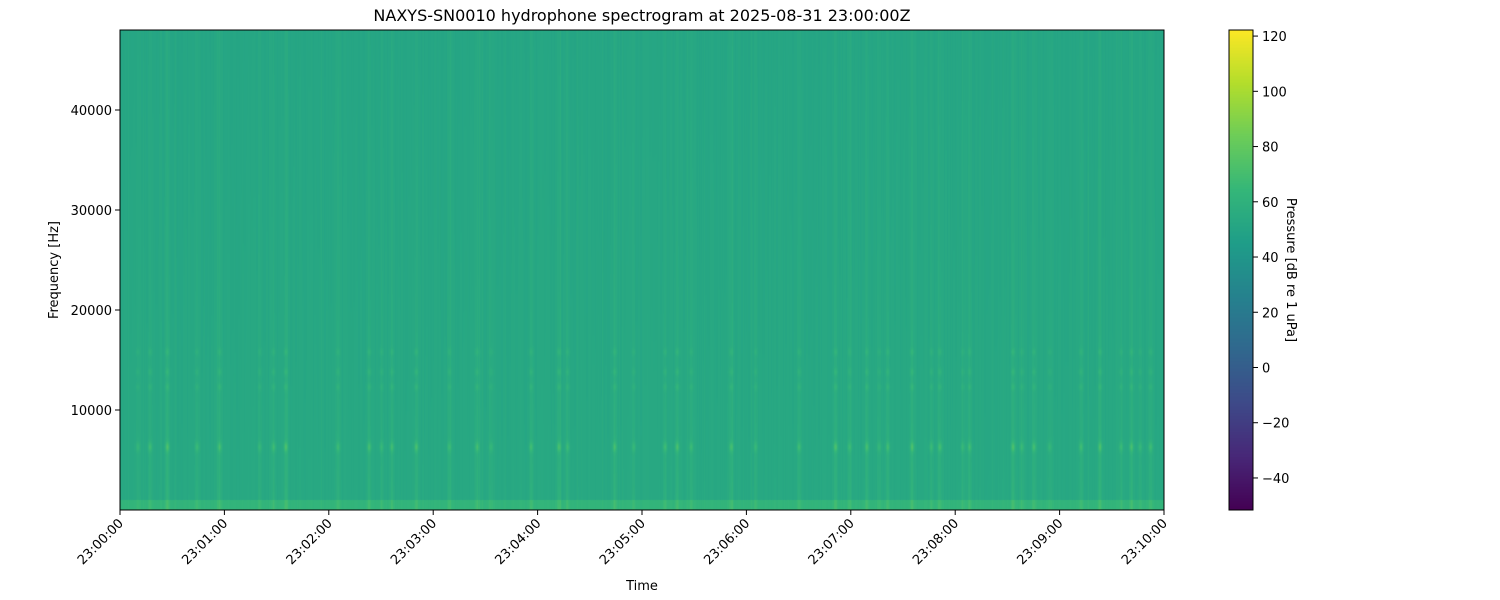 The image size is (1500, 600). Describe the element at coordinates (91, 111) in the screenshot. I see `y-tick-label: 40000` at that location.